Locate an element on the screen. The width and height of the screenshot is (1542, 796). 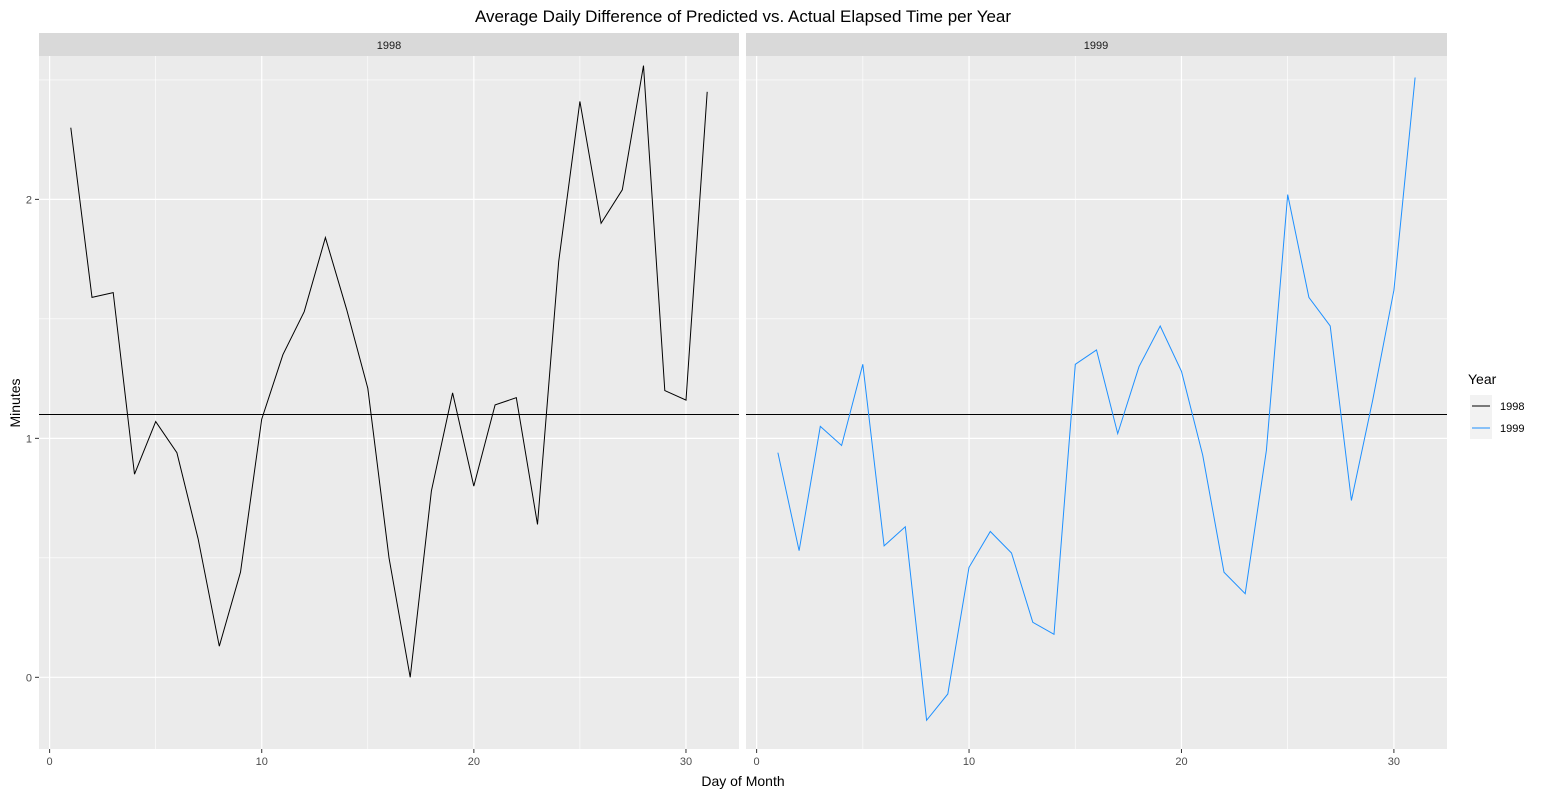
panel-strip-1998 is located at coordinates (389, 44).